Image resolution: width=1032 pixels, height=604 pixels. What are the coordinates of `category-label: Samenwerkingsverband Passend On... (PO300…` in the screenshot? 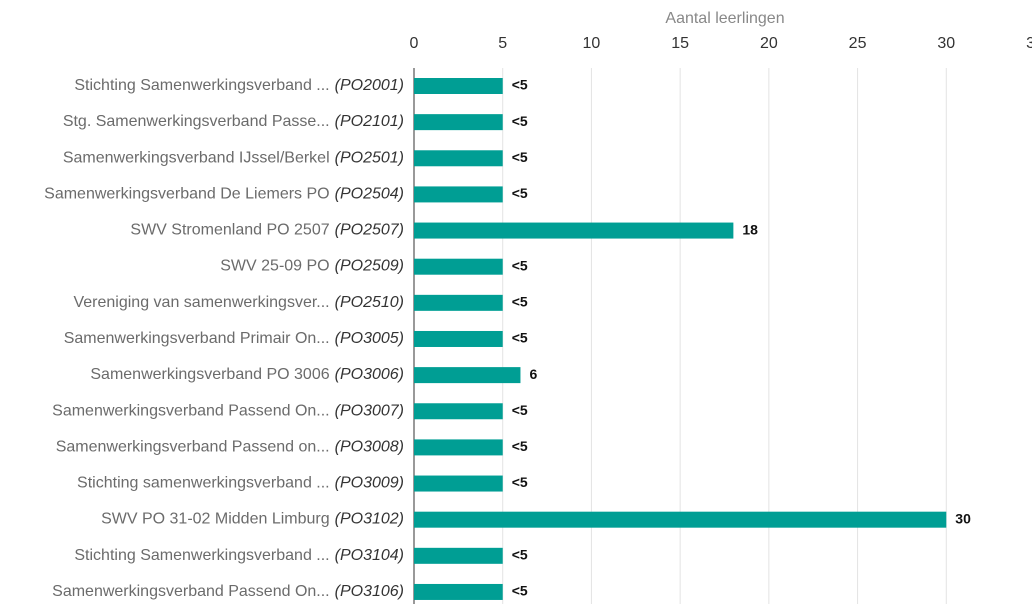 It's located at (228, 410).